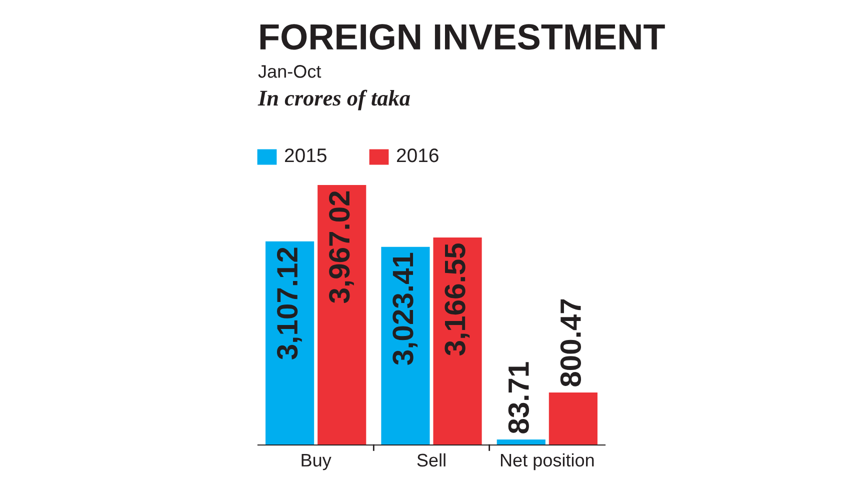 This screenshot has height=482, width=857. What do you see at coordinates (571, 342) in the screenshot?
I see `data-label: 800.47` at bounding box center [571, 342].